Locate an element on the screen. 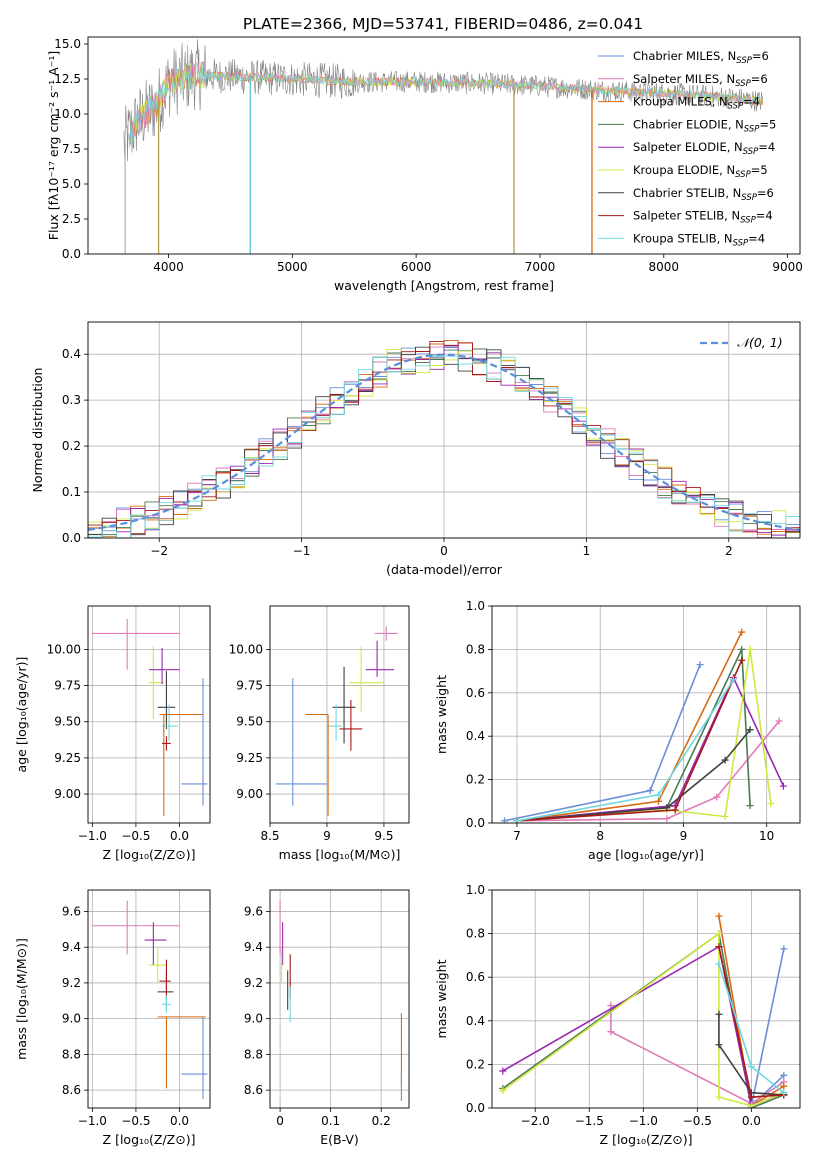 The width and height of the screenshot is (819, 1170). x-tick-label: 0.0 is located at coordinates (751, 1121).